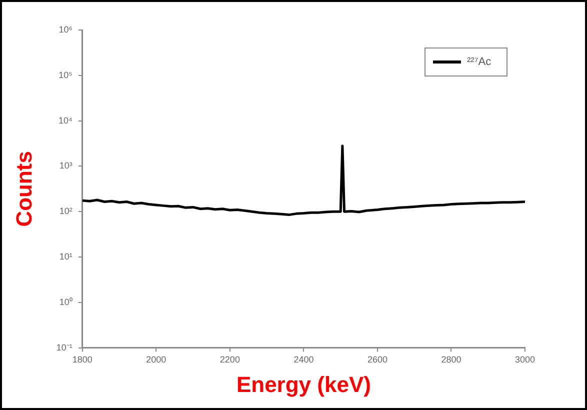 The height and width of the screenshot is (410, 587). Describe the element at coordinates (377, 359) in the screenshot. I see `x-tick-label: 2600` at that location.